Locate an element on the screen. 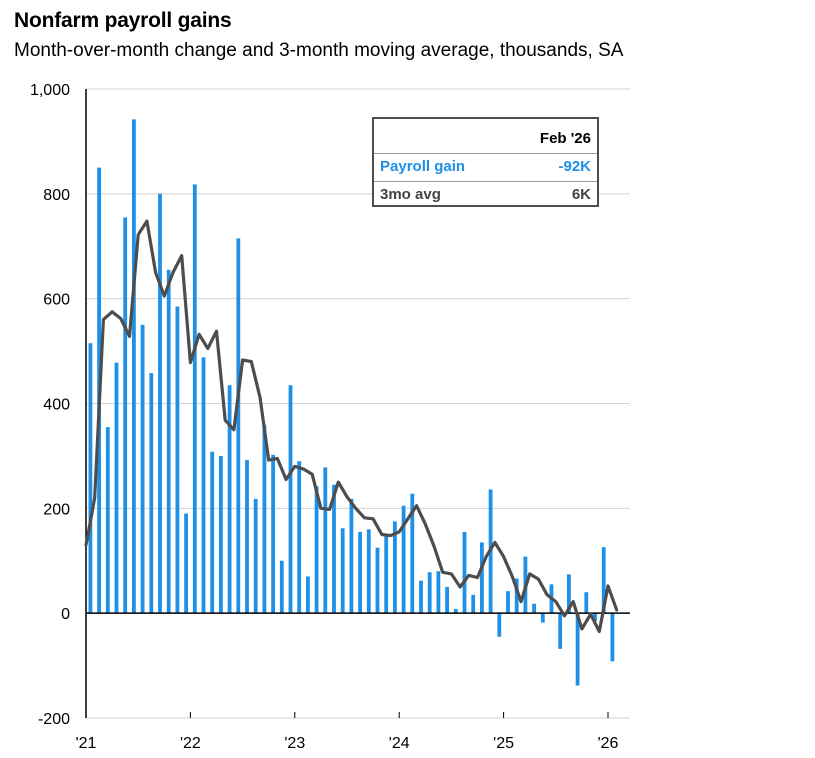  legend-label-payroll: Payroll gain is located at coordinates (423, 166).